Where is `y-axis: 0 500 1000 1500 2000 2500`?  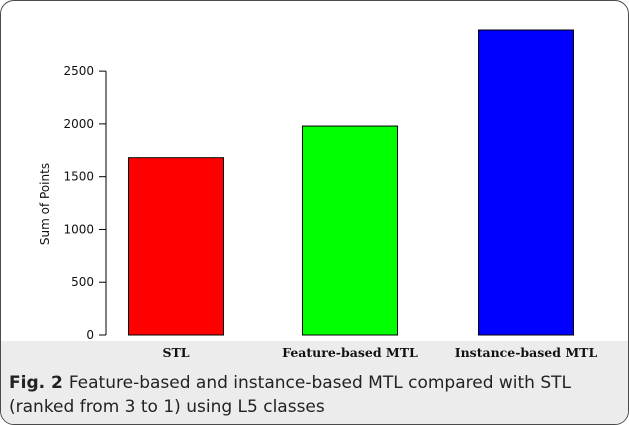 y-axis: 0 500 1000 1500 2000 2500 is located at coordinates (85, 203).